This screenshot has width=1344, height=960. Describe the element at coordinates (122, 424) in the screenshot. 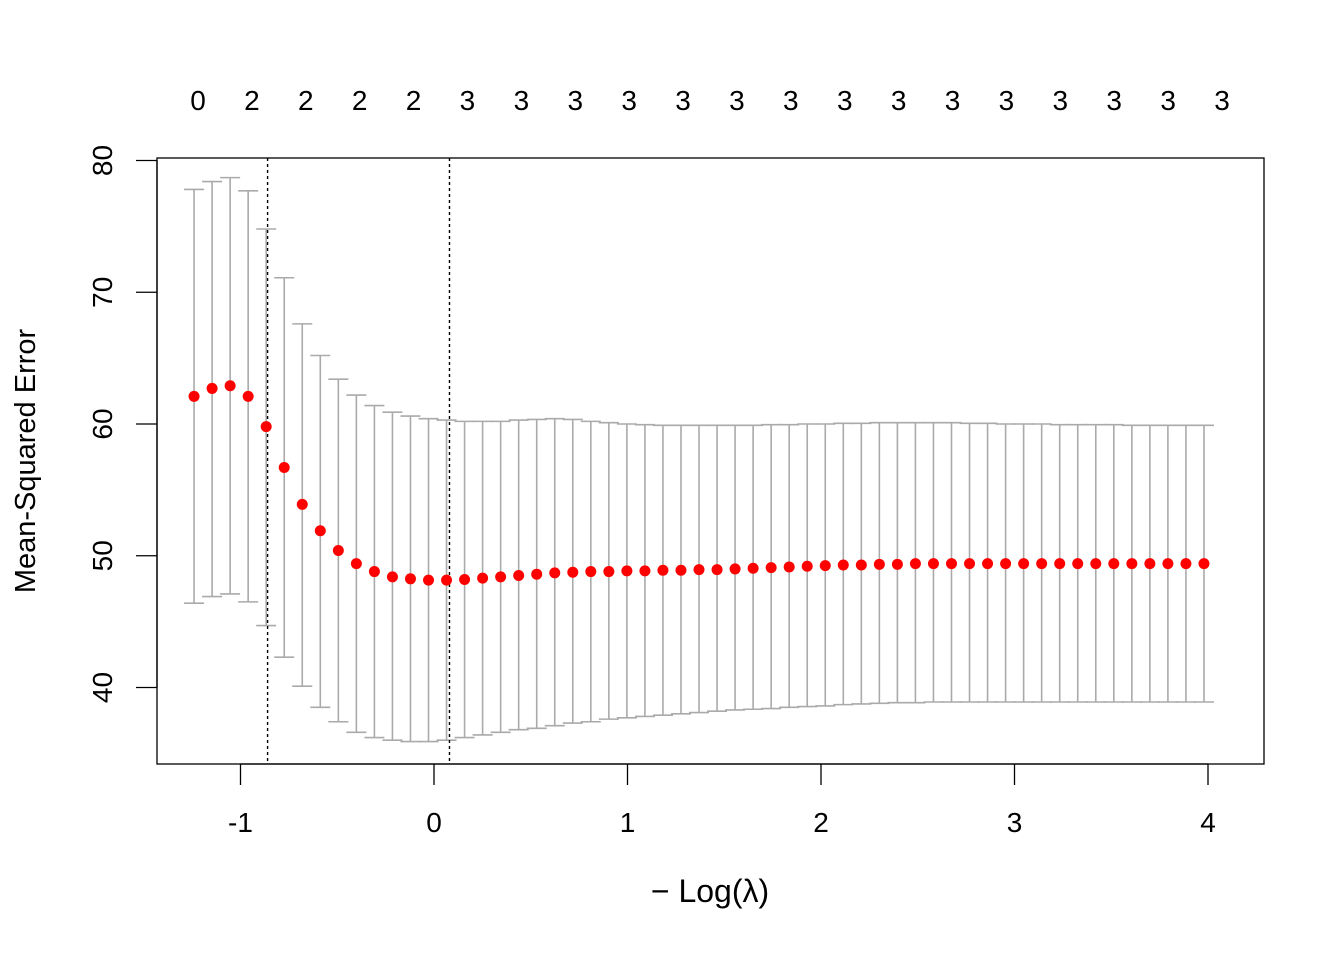

I see `y-axis: 40 50 60 70 80` at that location.